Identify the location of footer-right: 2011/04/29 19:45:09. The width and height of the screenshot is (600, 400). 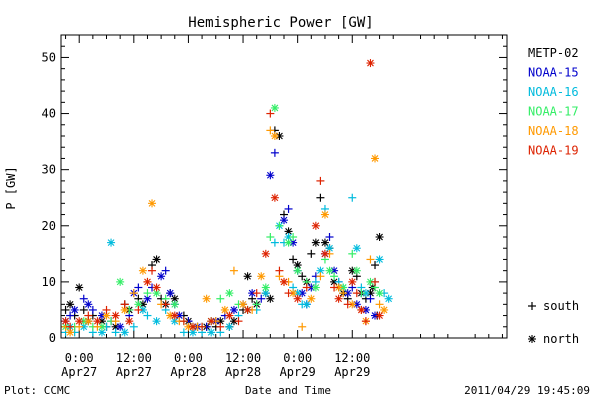
(527, 390).